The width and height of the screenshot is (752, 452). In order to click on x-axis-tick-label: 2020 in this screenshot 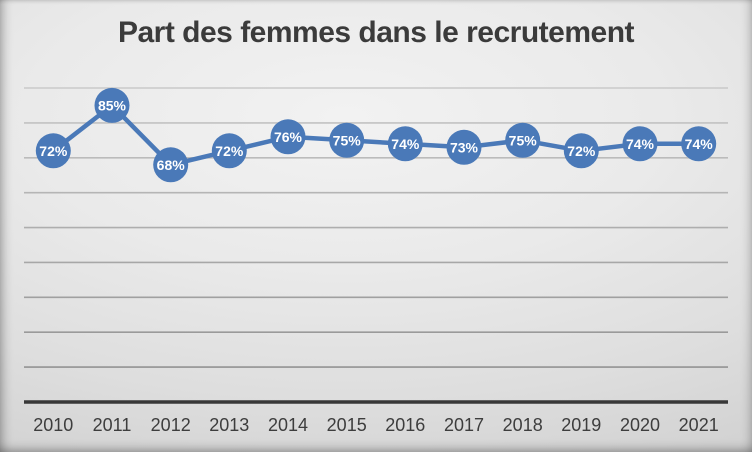, I will do `click(640, 425)`.